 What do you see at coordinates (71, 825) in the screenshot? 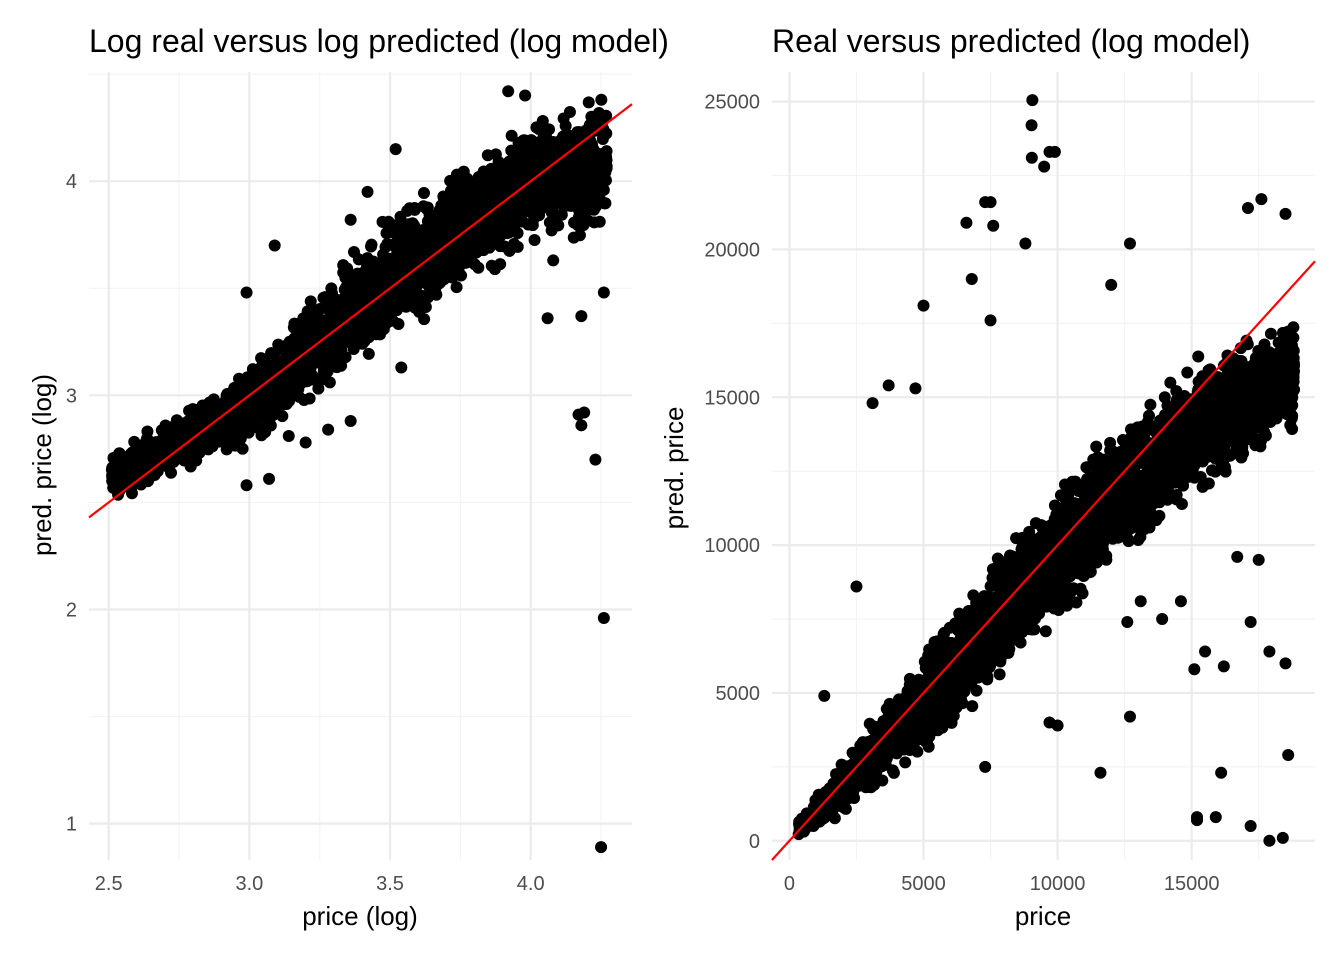
I see `left-y-tick-label: 1` at bounding box center [71, 825].